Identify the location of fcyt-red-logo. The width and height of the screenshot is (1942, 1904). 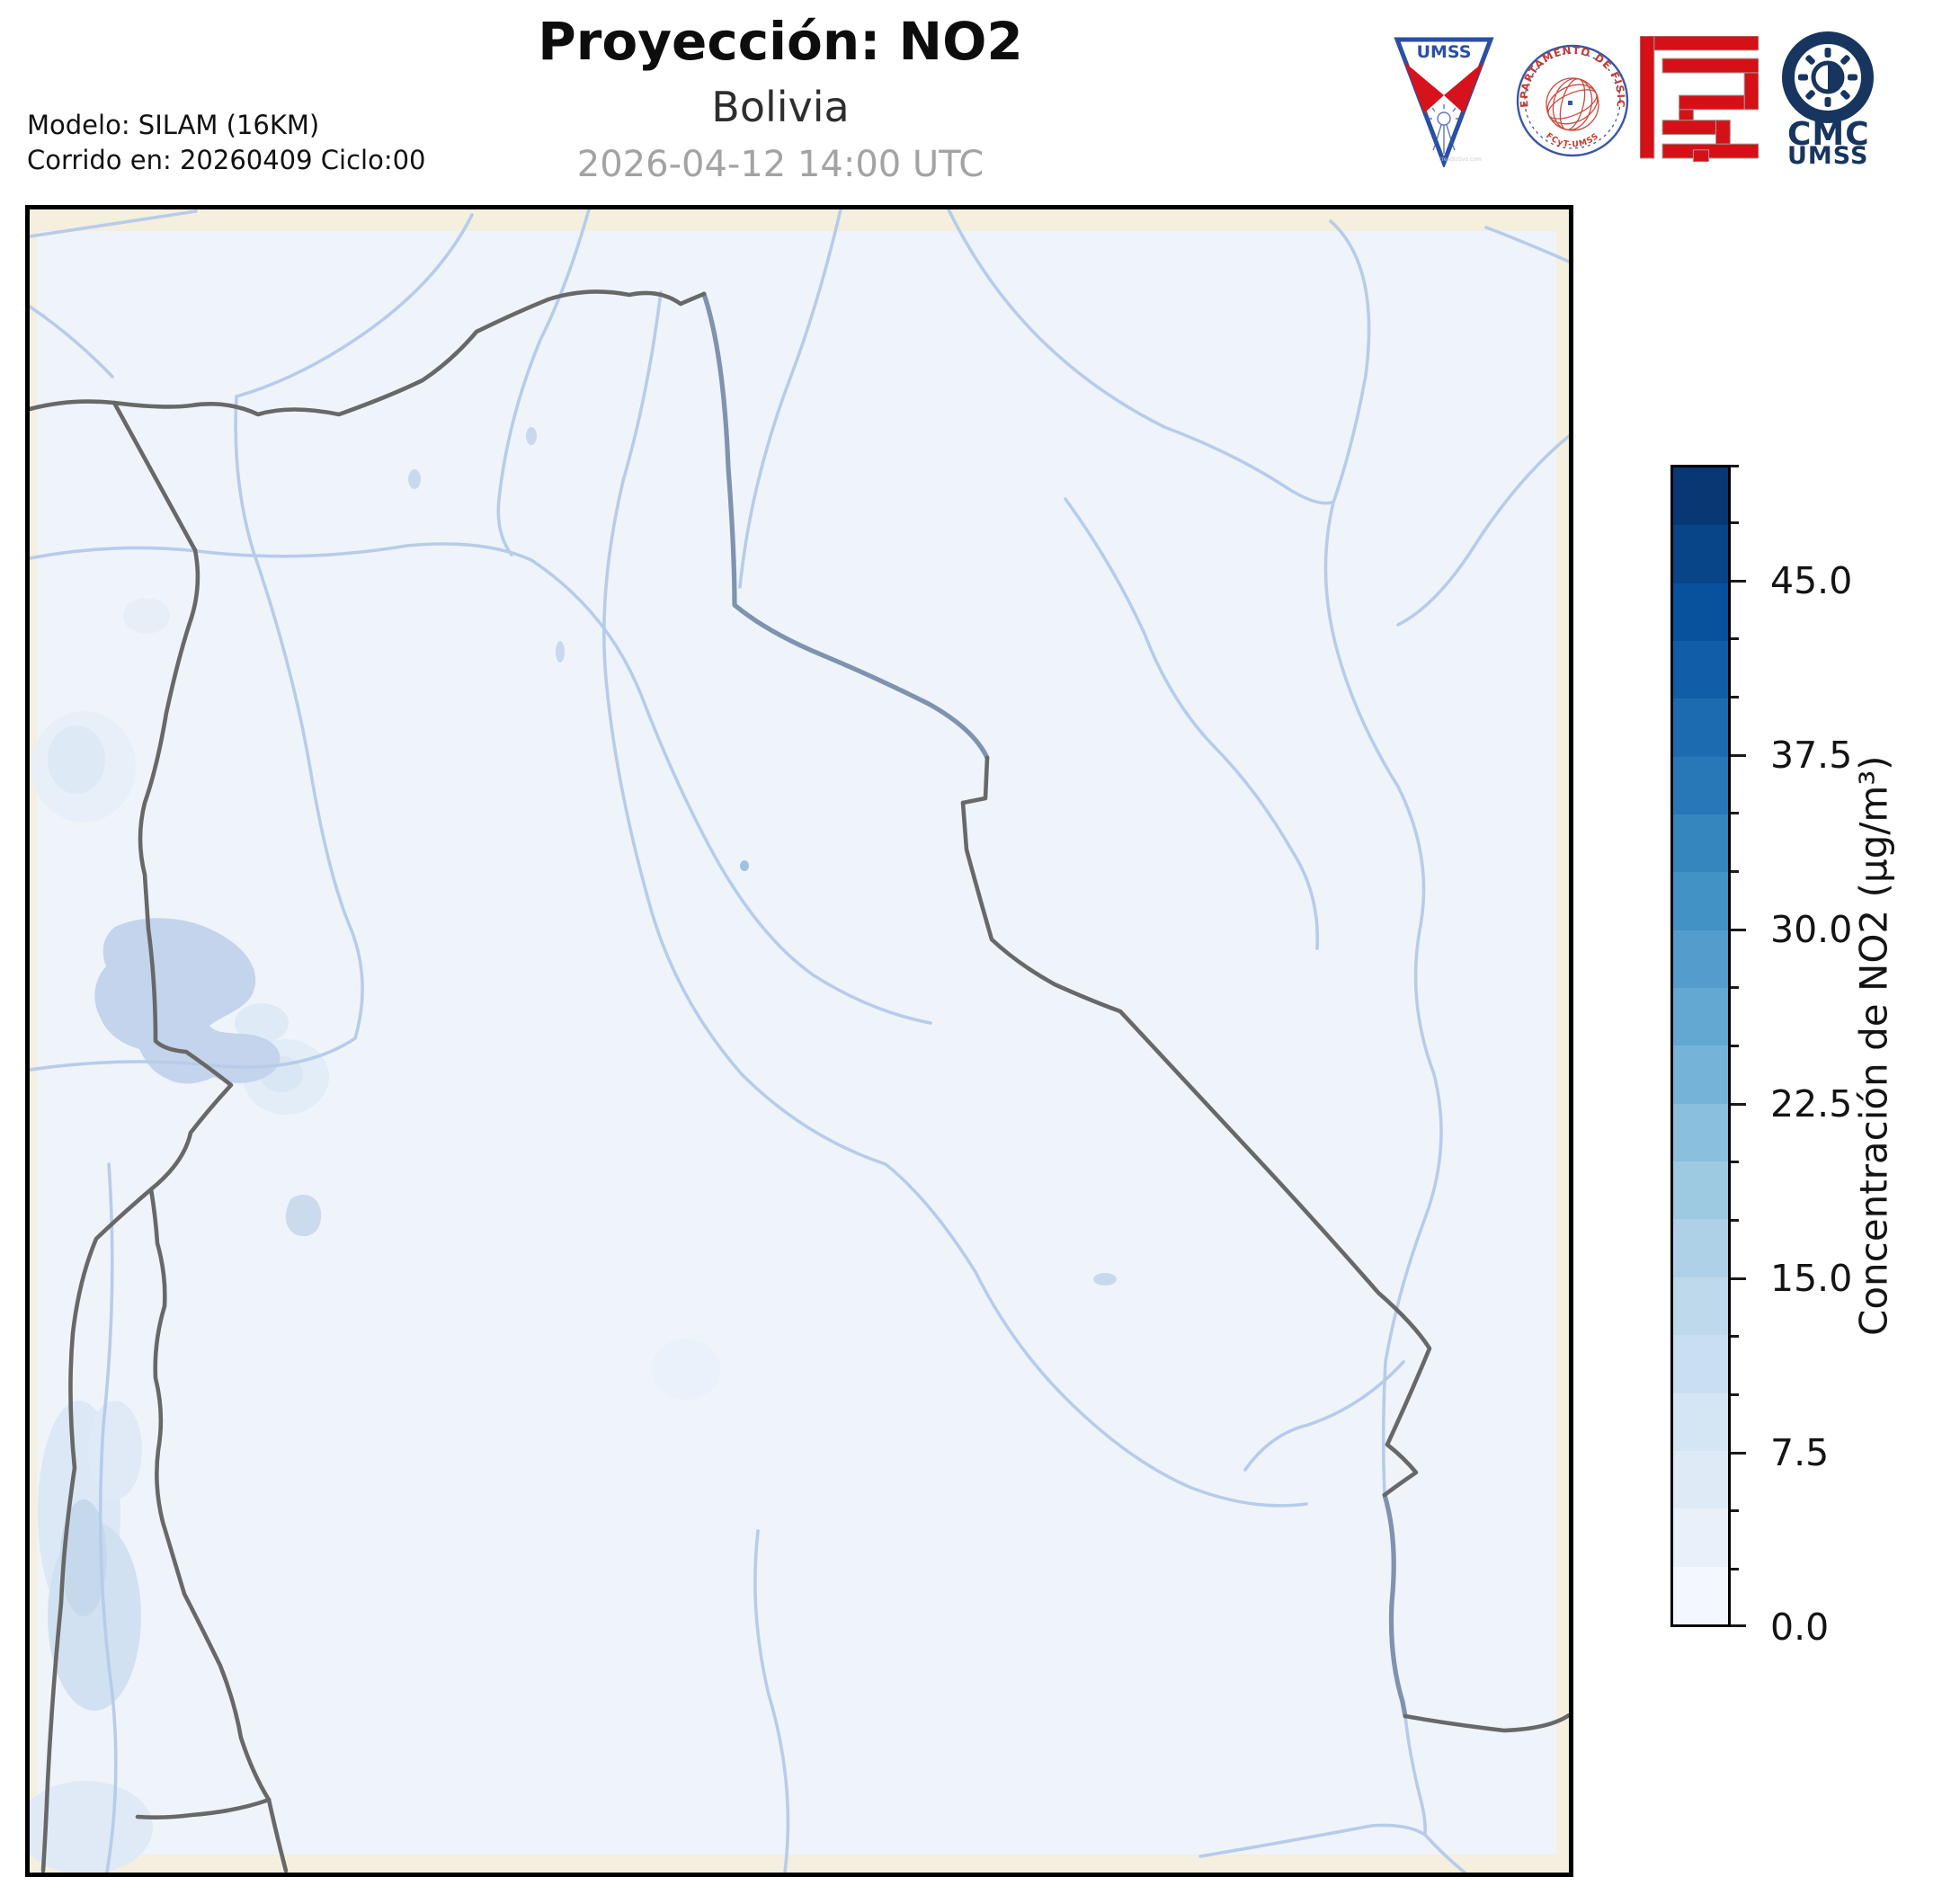
(1699, 99).